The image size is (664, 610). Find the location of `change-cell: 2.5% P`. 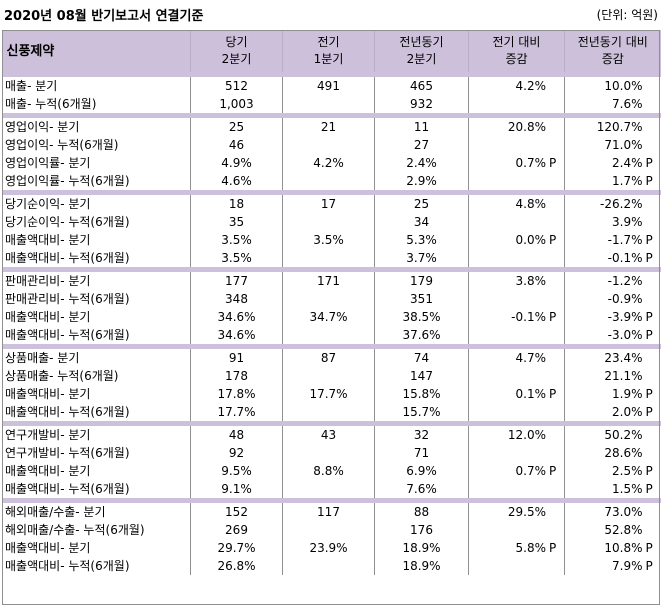

change-cell: 2.5% P is located at coordinates (612, 471).